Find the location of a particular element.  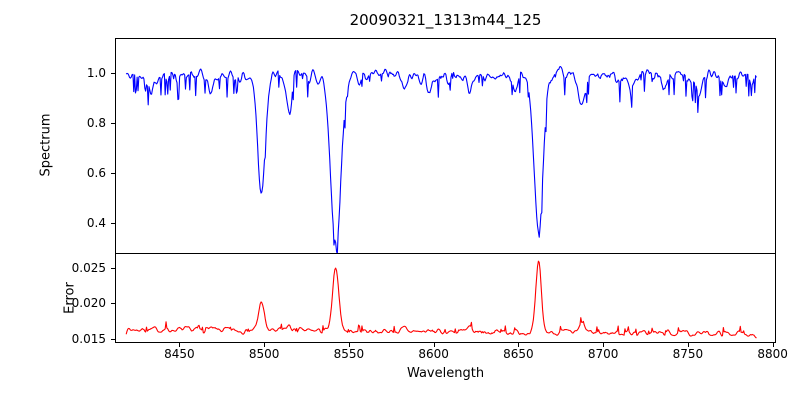

x-tick-label: 8750 is located at coordinates (688, 354).